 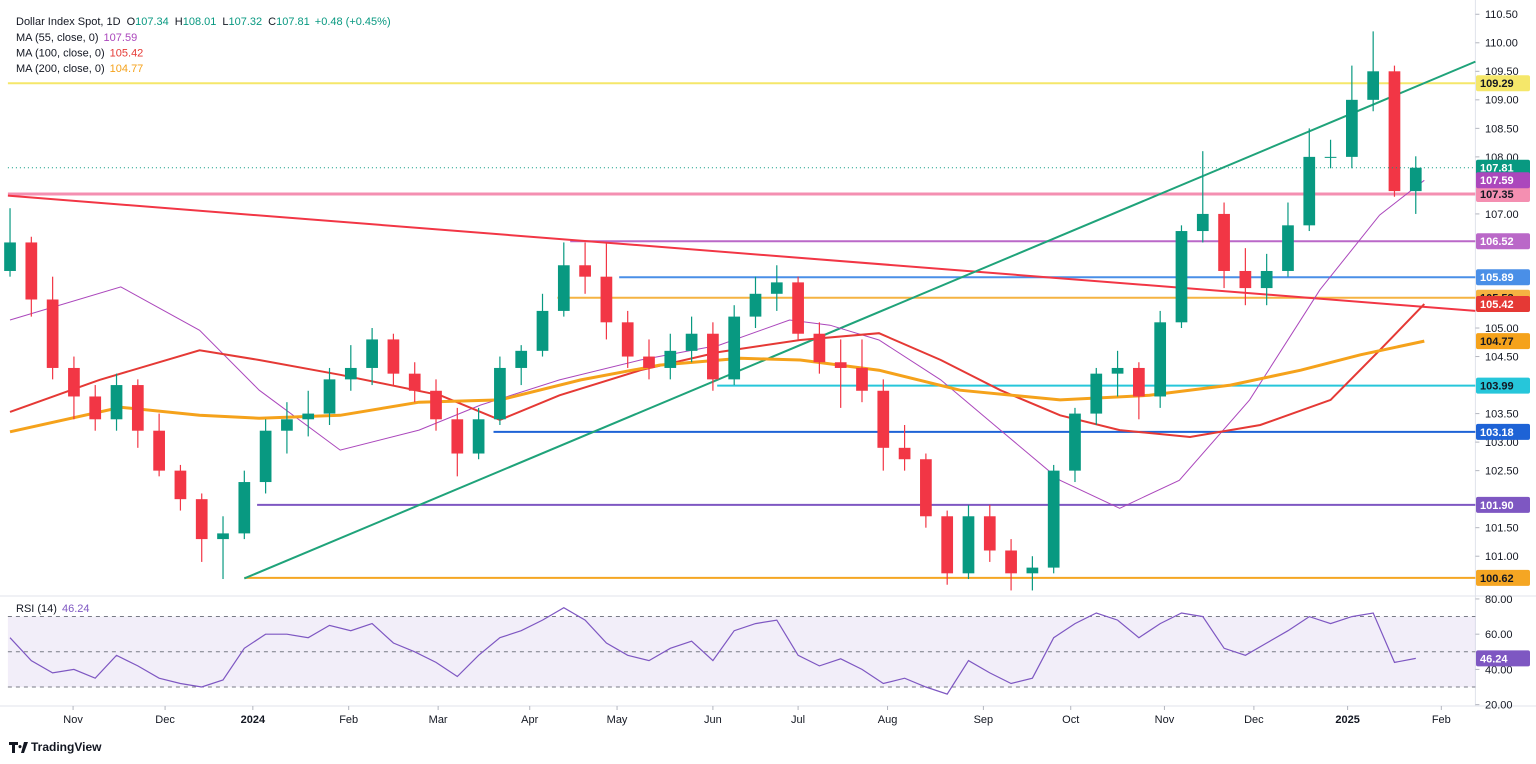 I want to click on ma-badge, so click(x=1503, y=341).